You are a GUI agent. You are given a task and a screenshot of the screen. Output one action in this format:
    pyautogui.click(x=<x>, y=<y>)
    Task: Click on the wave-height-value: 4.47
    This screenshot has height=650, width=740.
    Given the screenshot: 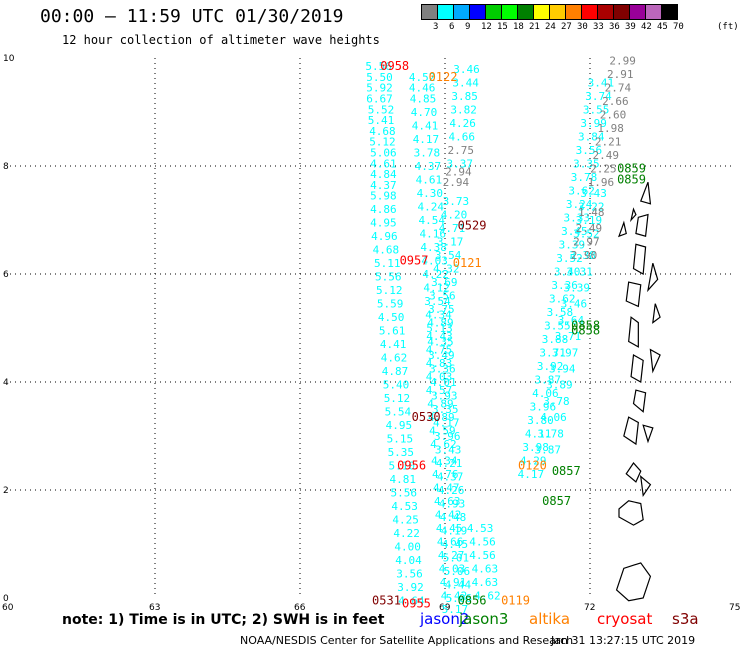 What is the action you would take?
    pyautogui.click(x=446, y=487)
    